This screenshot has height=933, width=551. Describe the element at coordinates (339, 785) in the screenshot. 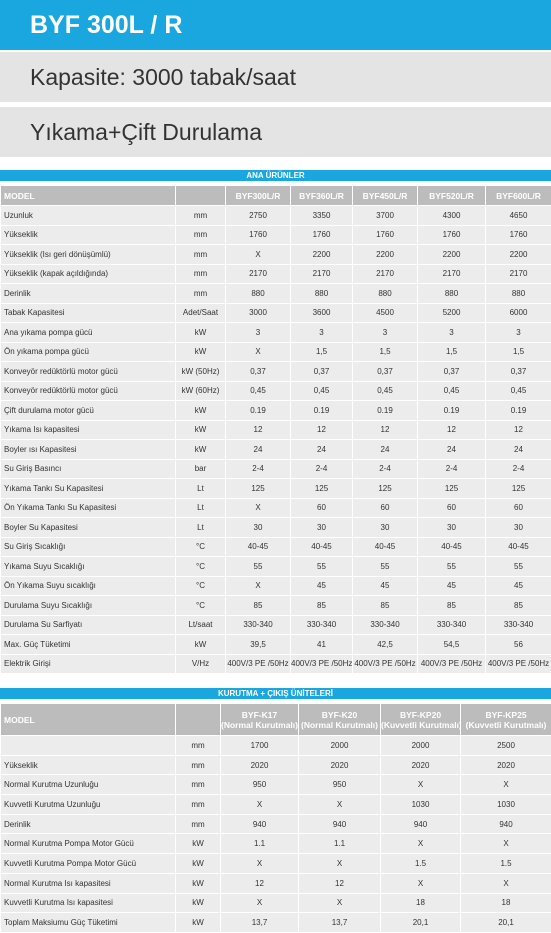

I see `cell: 950` at that location.